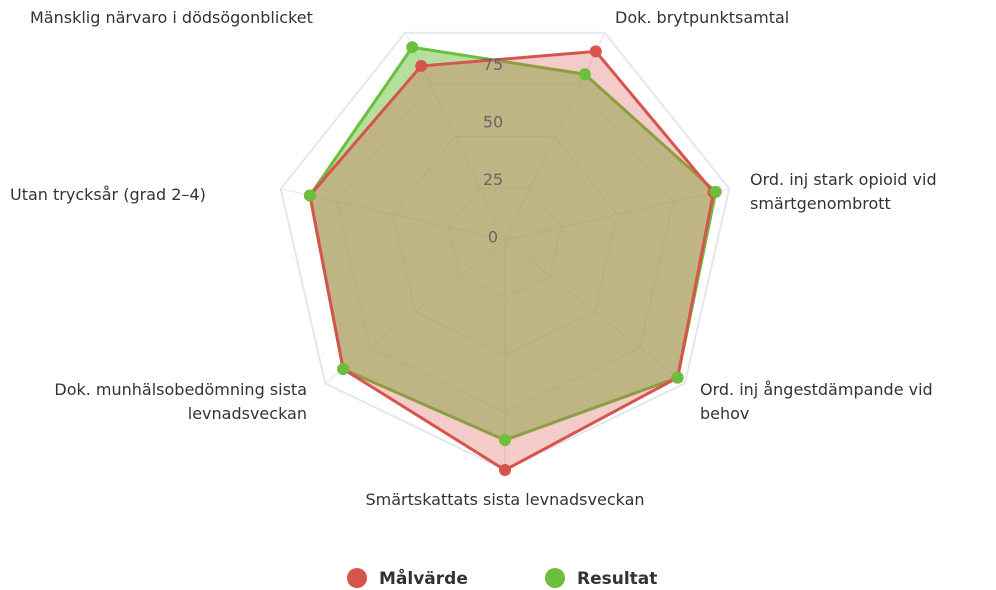  I want to click on y-tick-label: 50, so click(493, 122).